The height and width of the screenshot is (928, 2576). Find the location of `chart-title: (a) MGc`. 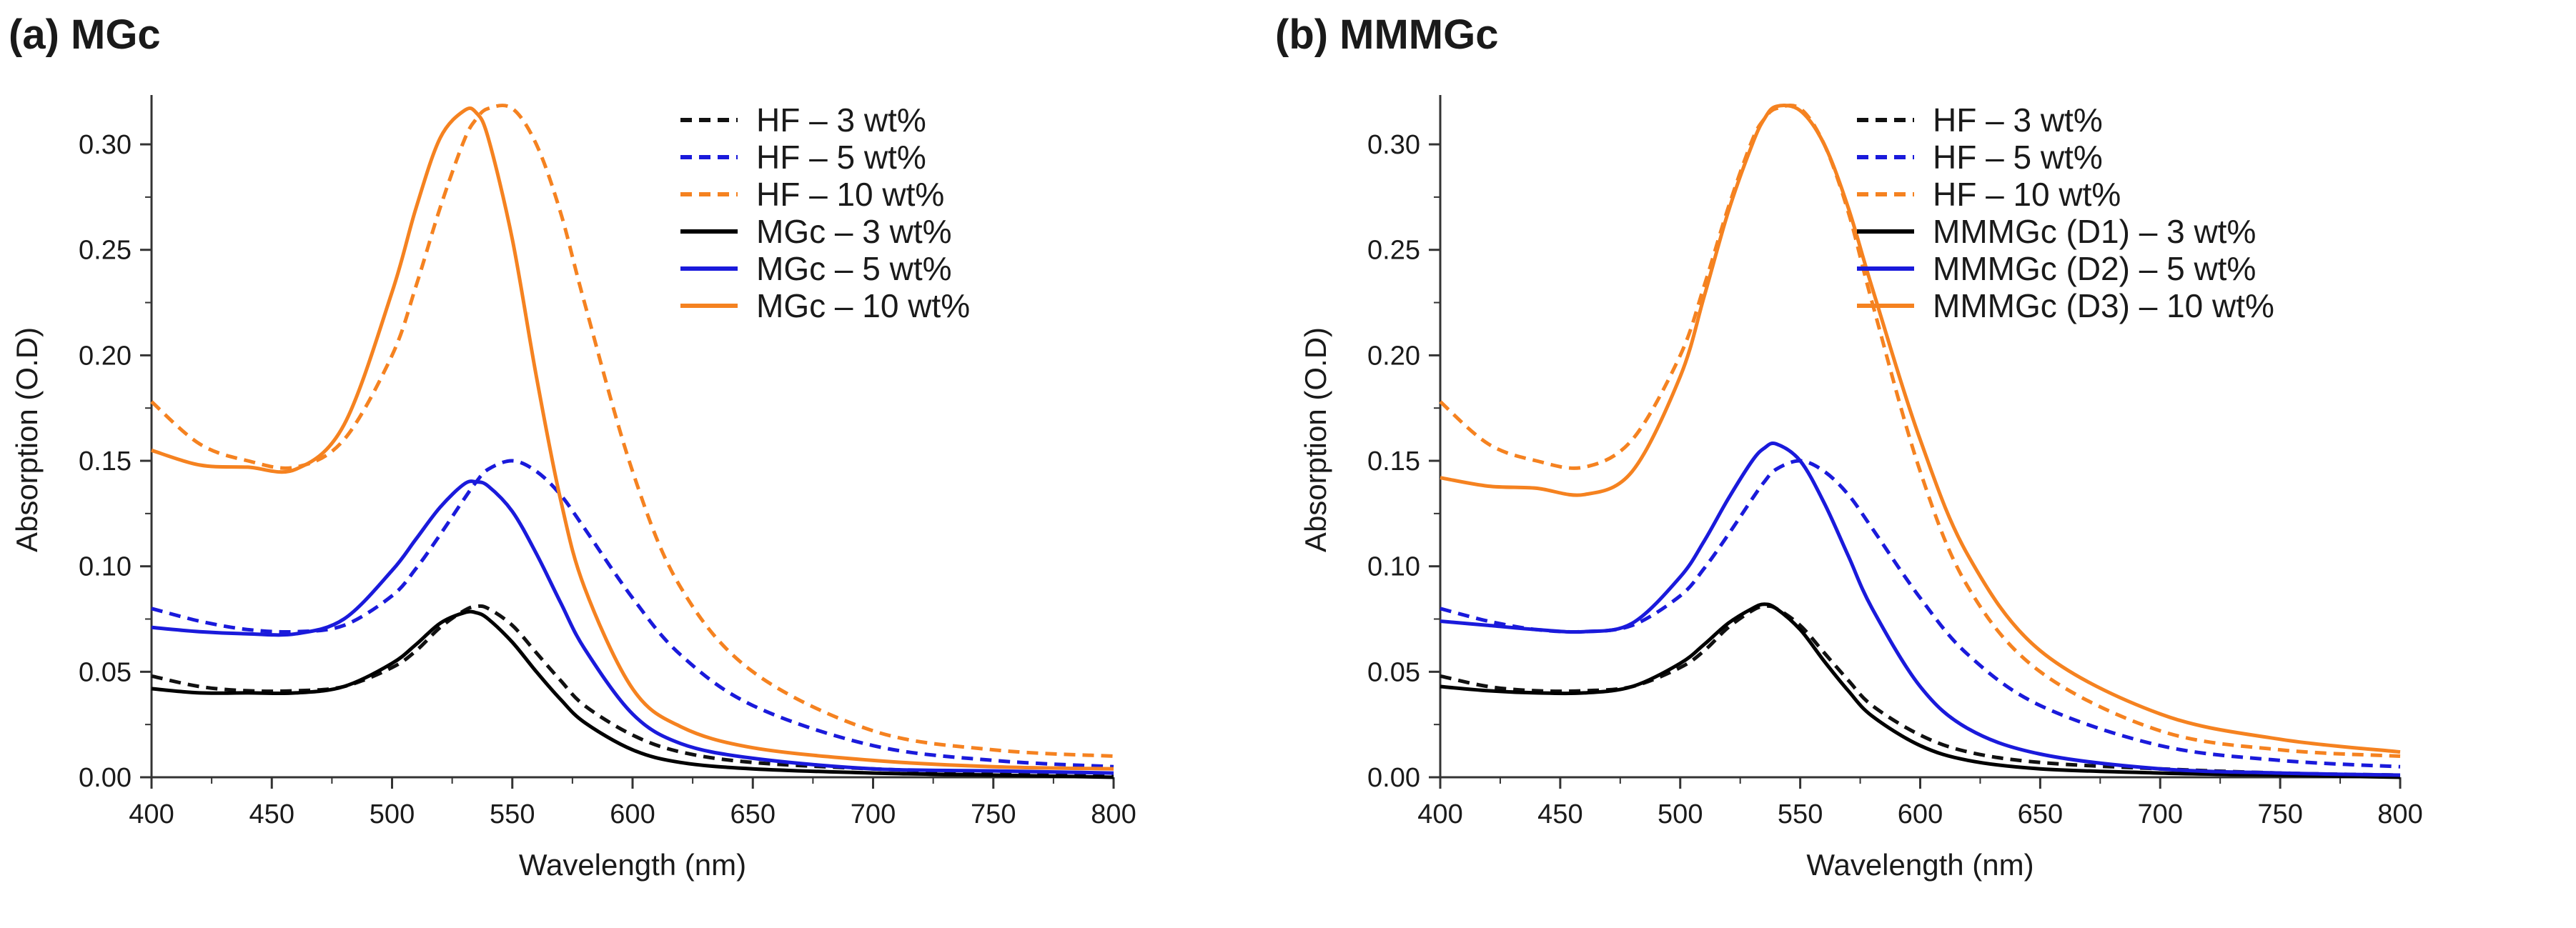

chart-title: (a) MGc is located at coordinates (85, 35).